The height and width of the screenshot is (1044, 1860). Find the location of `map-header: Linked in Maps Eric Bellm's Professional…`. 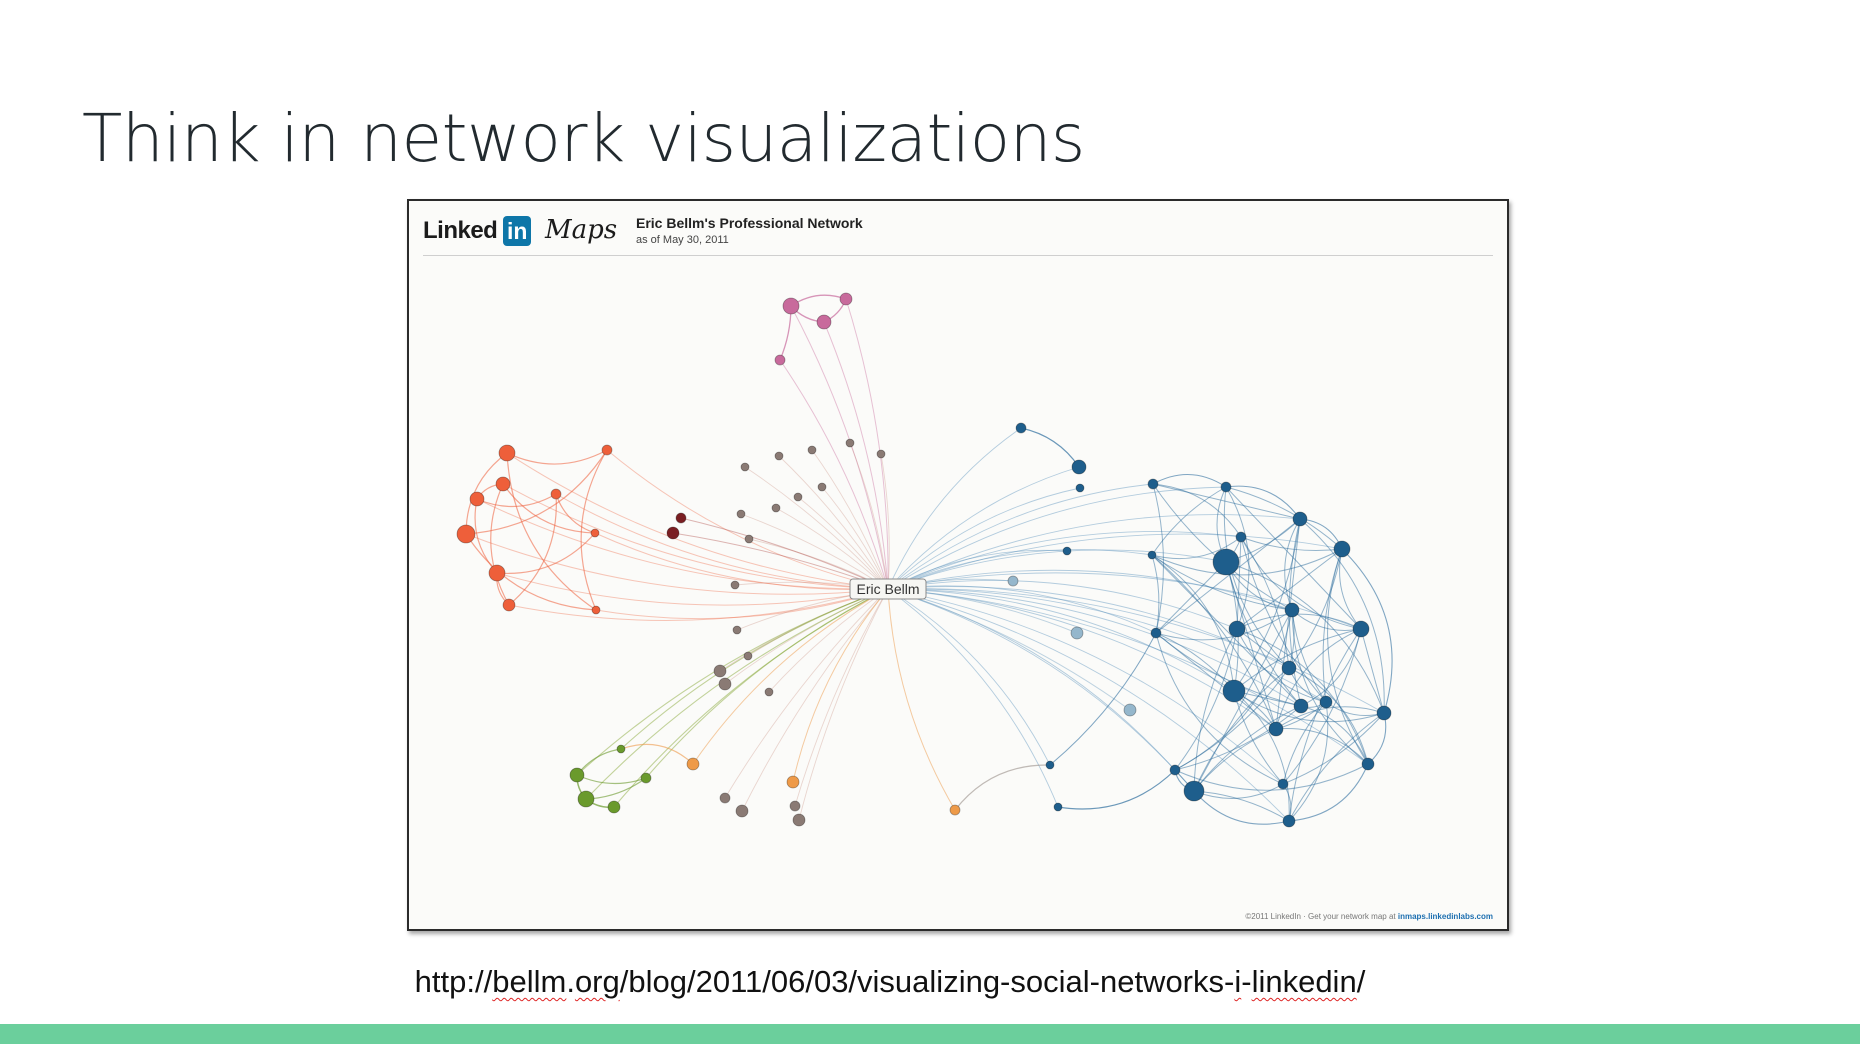

map-header: Linked in Maps Eric Bellm's Professional… is located at coordinates (958, 234).